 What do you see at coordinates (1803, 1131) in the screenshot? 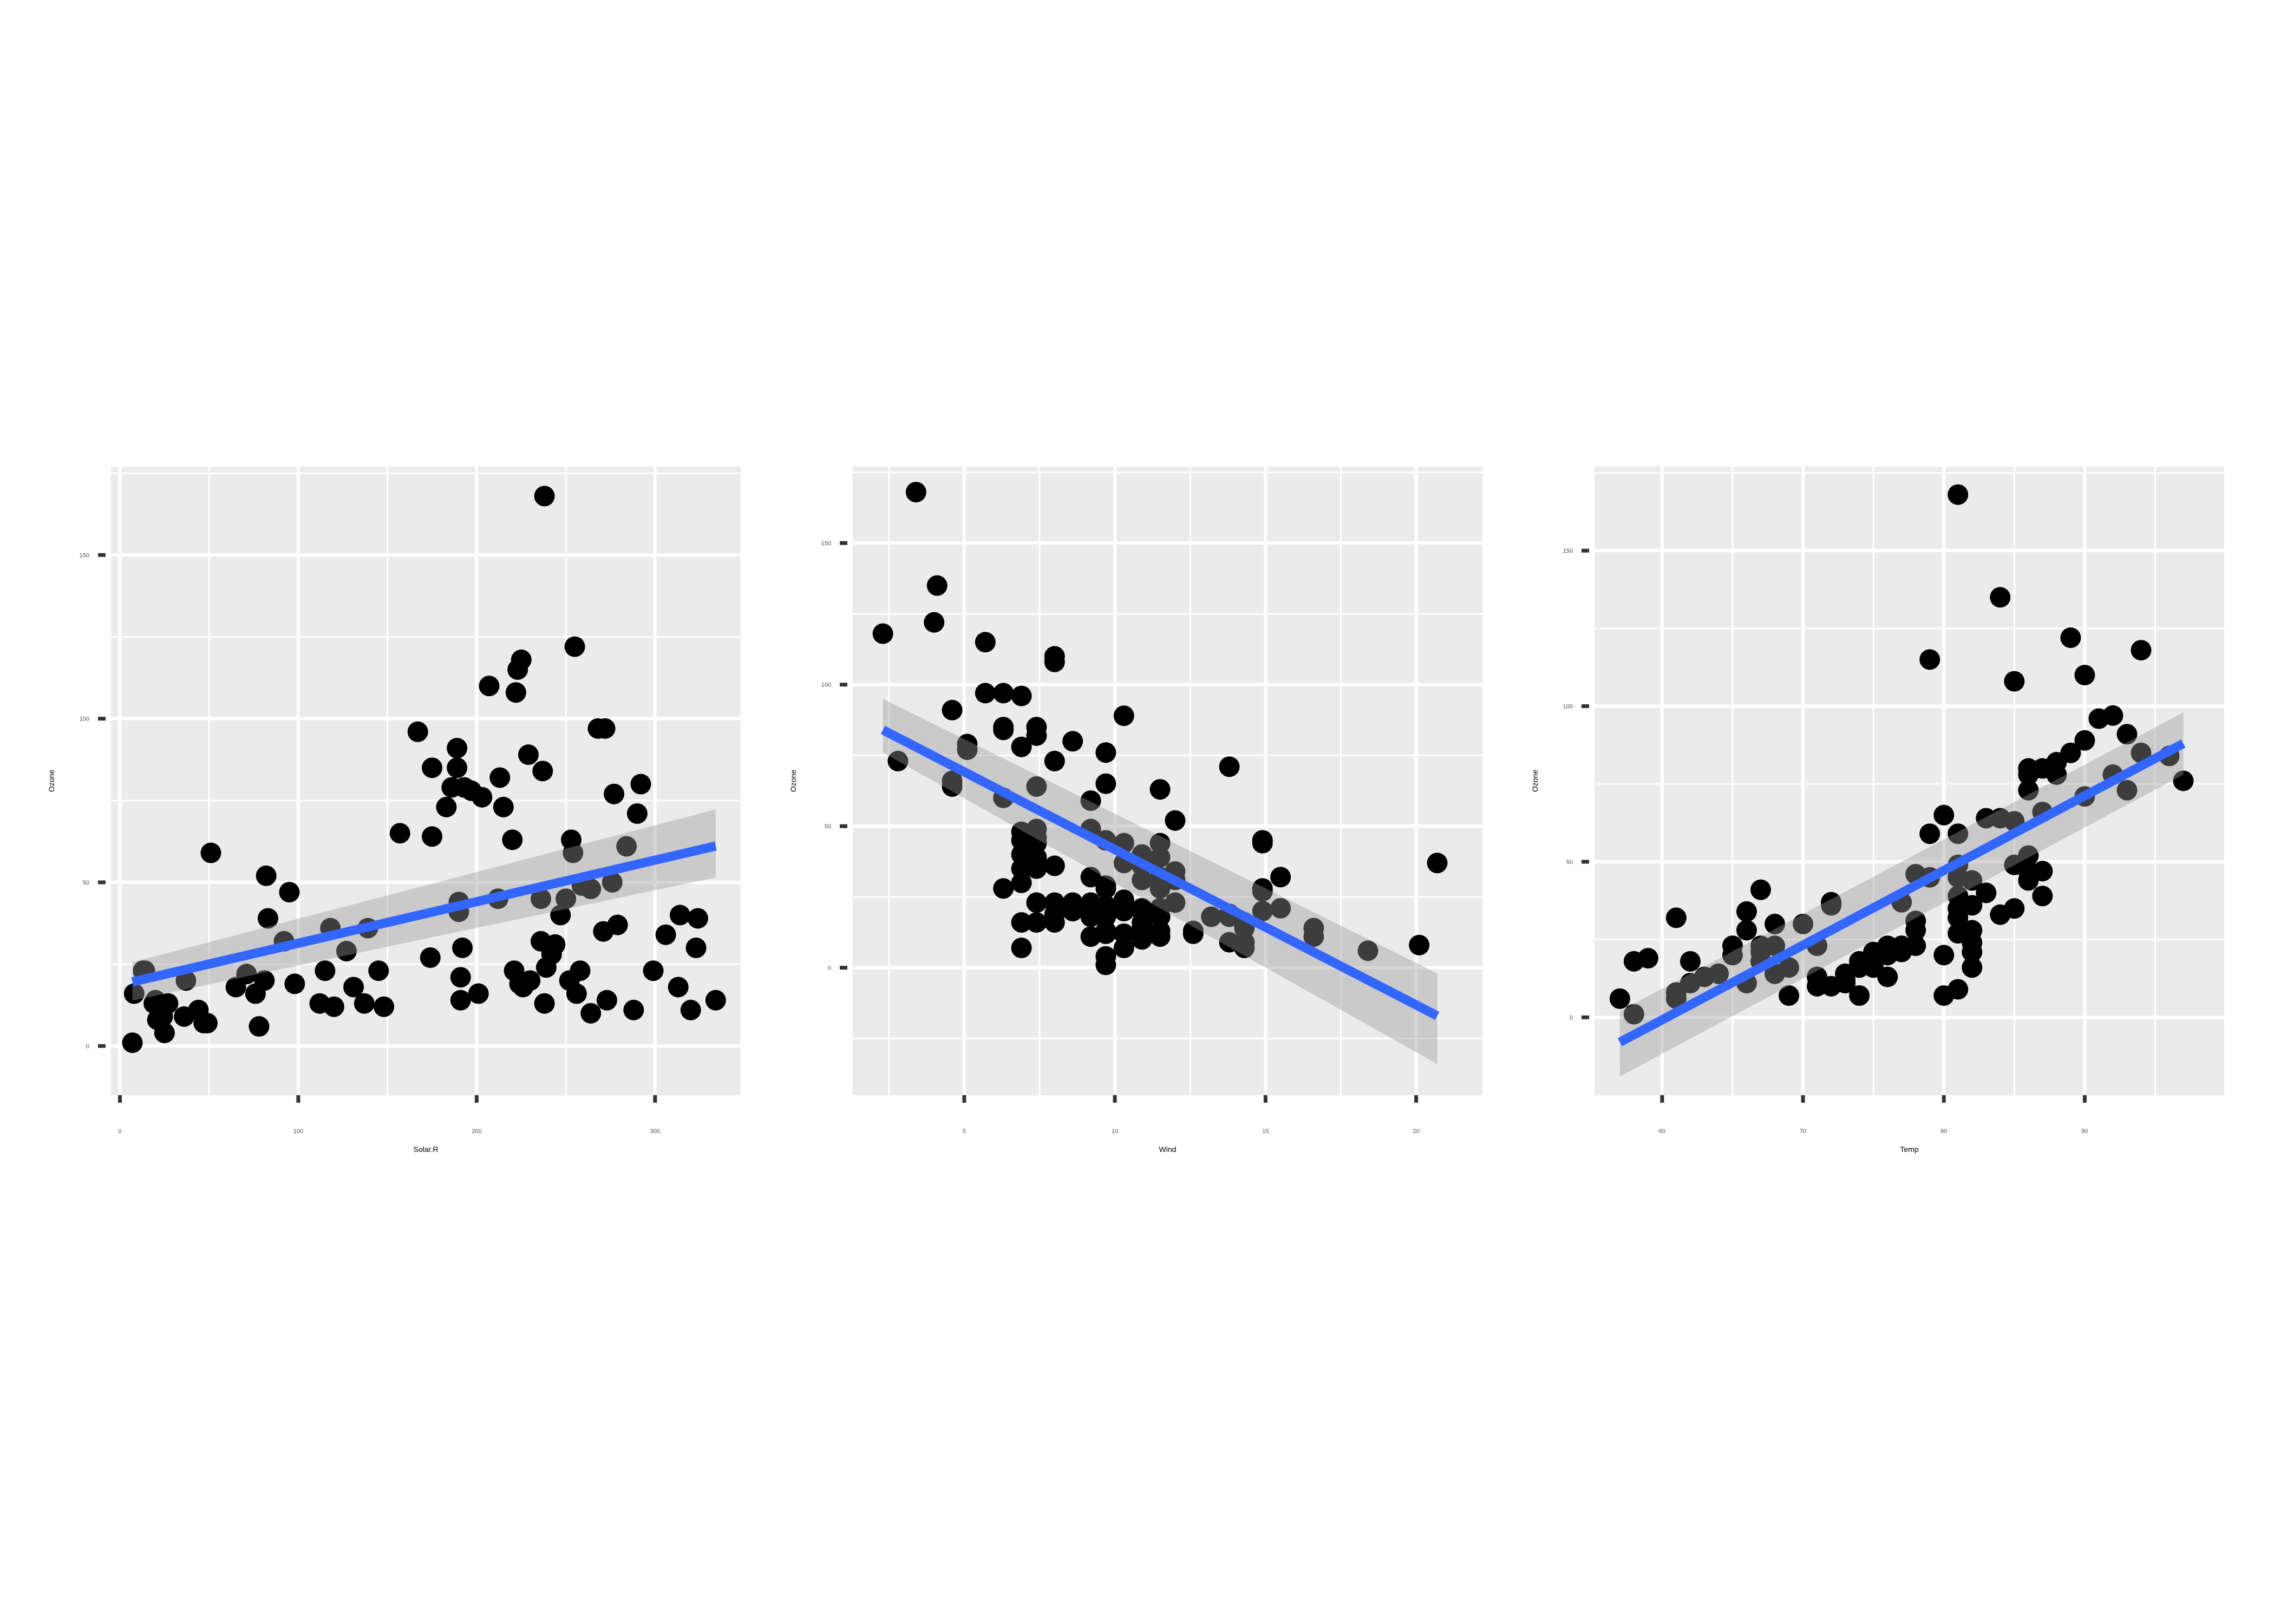
I see `x-tick-label: 70` at bounding box center [1803, 1131].